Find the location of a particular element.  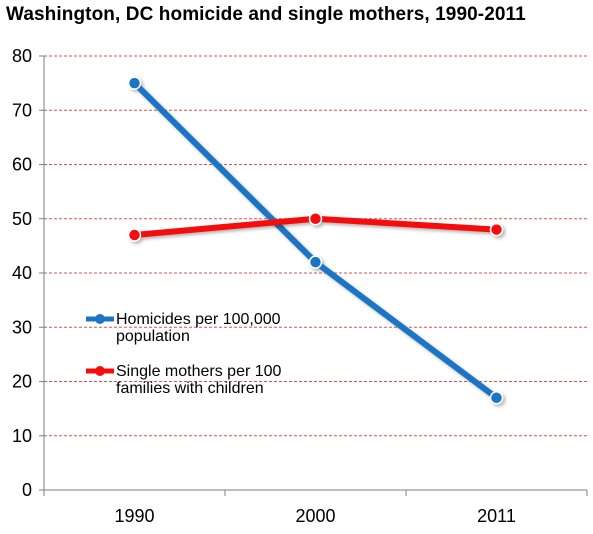

y-axis-tick-labels: 0 10 20 30 40 50 60 70 80 is located at coordinates (22, 273).